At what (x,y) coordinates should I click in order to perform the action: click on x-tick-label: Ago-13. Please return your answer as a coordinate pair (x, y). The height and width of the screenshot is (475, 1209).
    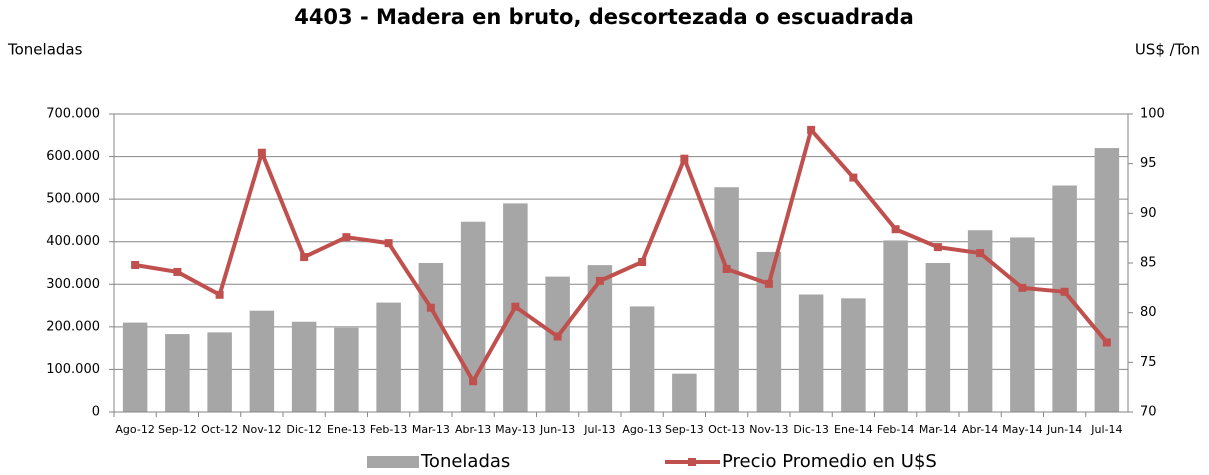
    Looking at the image, I should click on (641, 429).